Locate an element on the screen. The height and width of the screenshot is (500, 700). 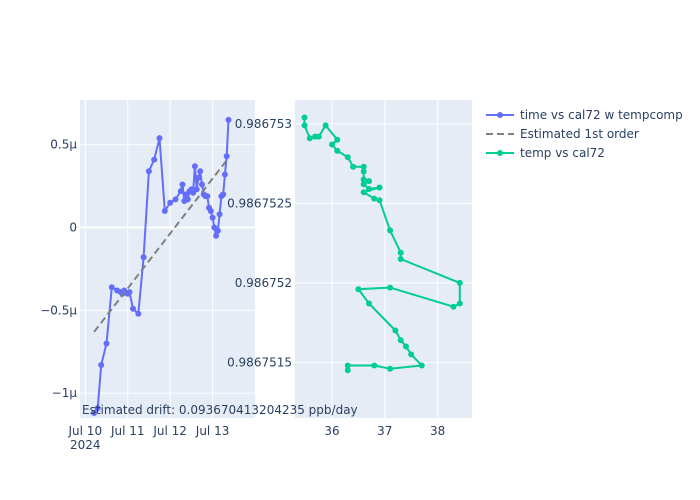
y-tick-label: 0.9867515 is located at coordinates (259, 362).